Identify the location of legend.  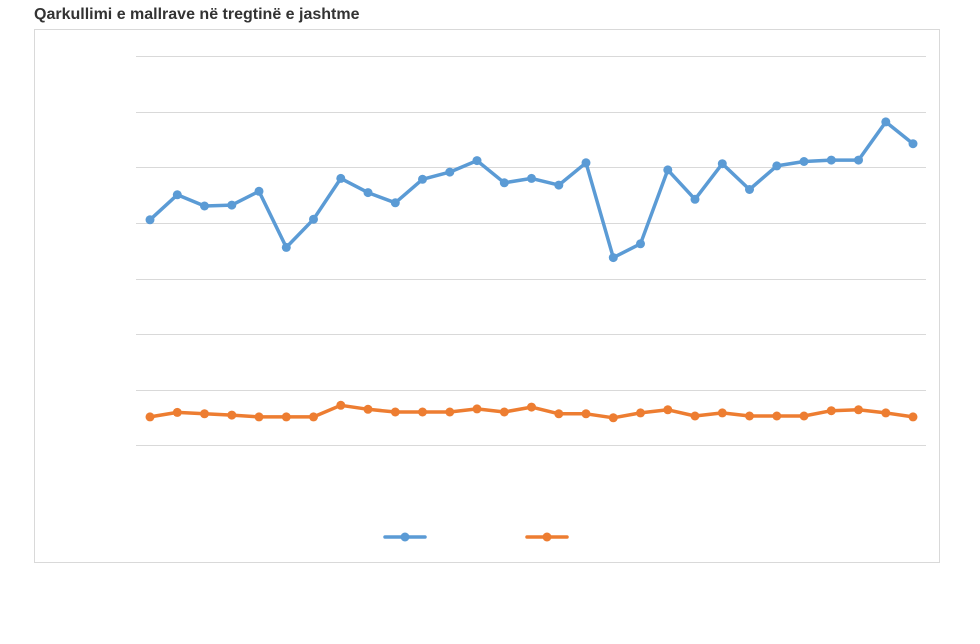
(476, 537).